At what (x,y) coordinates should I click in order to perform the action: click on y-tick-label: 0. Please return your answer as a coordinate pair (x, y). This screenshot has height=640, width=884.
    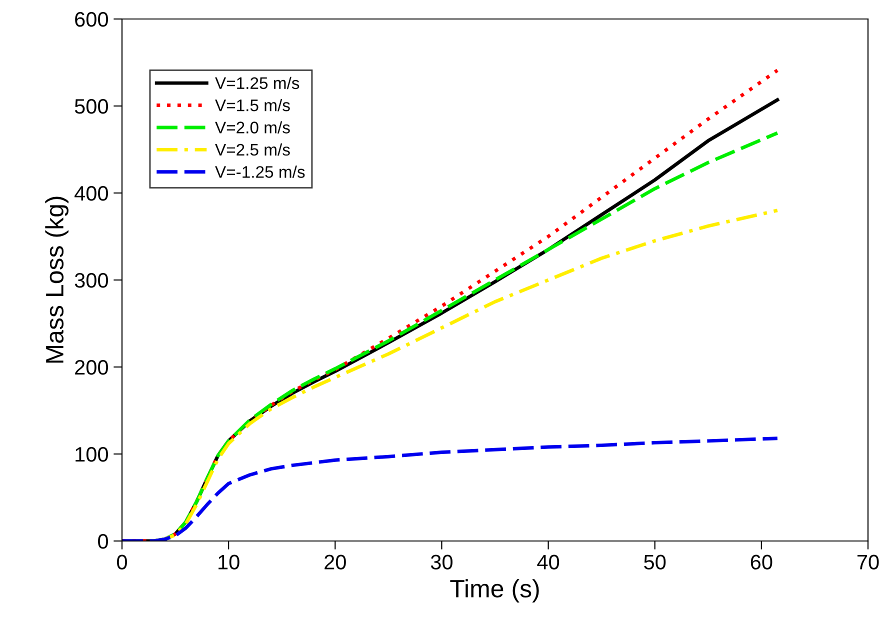
    Looking at the image, I should click on (103, 541).